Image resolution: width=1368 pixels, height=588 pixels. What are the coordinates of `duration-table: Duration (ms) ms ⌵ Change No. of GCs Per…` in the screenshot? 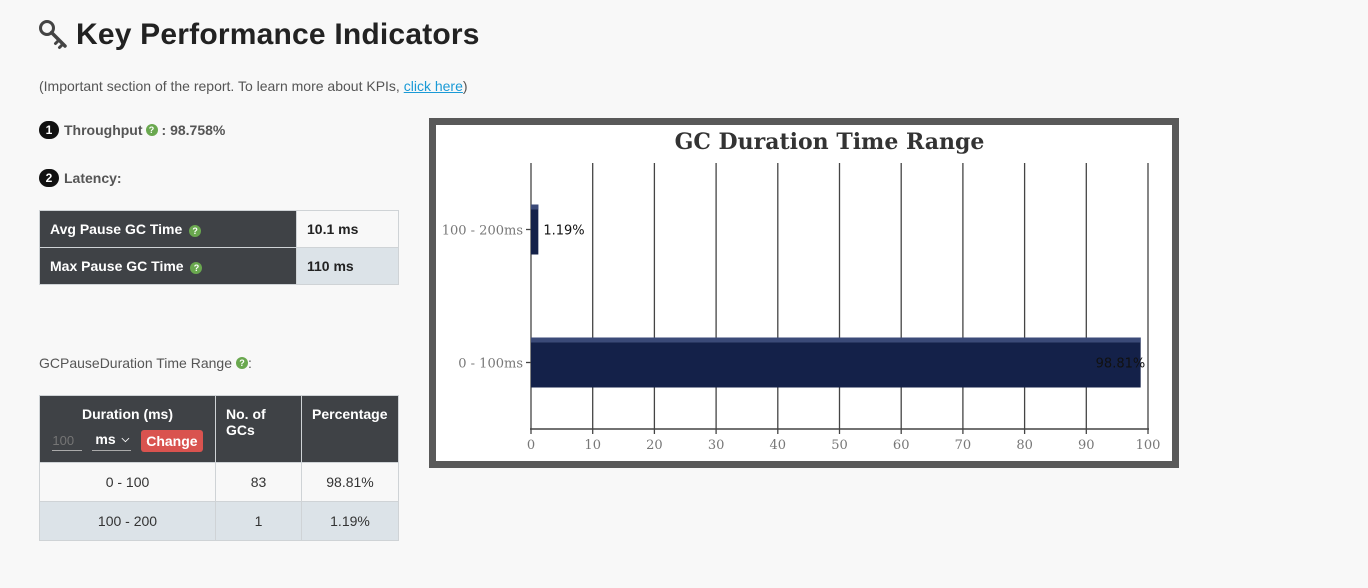 It's located at (219, 468).